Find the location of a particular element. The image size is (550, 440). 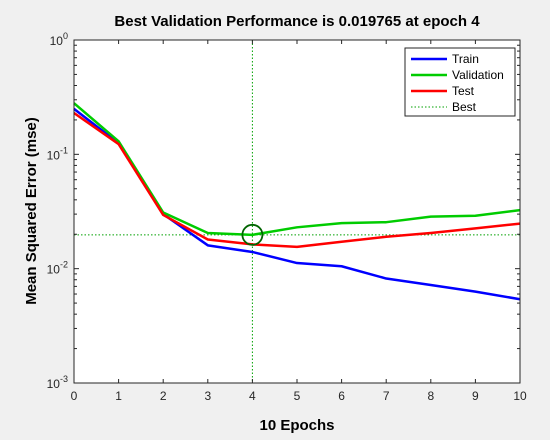

x-tick-label: 1 is located at coordinates (118, 396).